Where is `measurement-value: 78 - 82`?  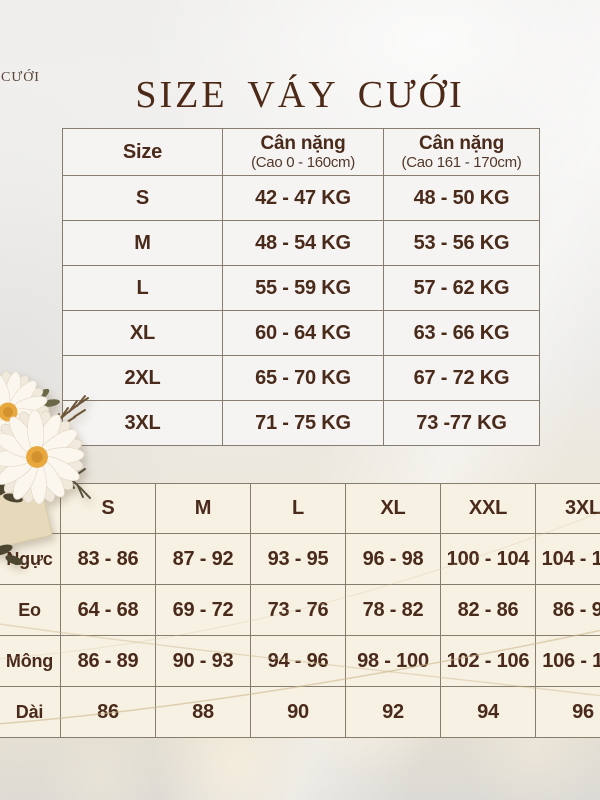
measurement-value: 78 - 82 is located at coordinates (393, 610).